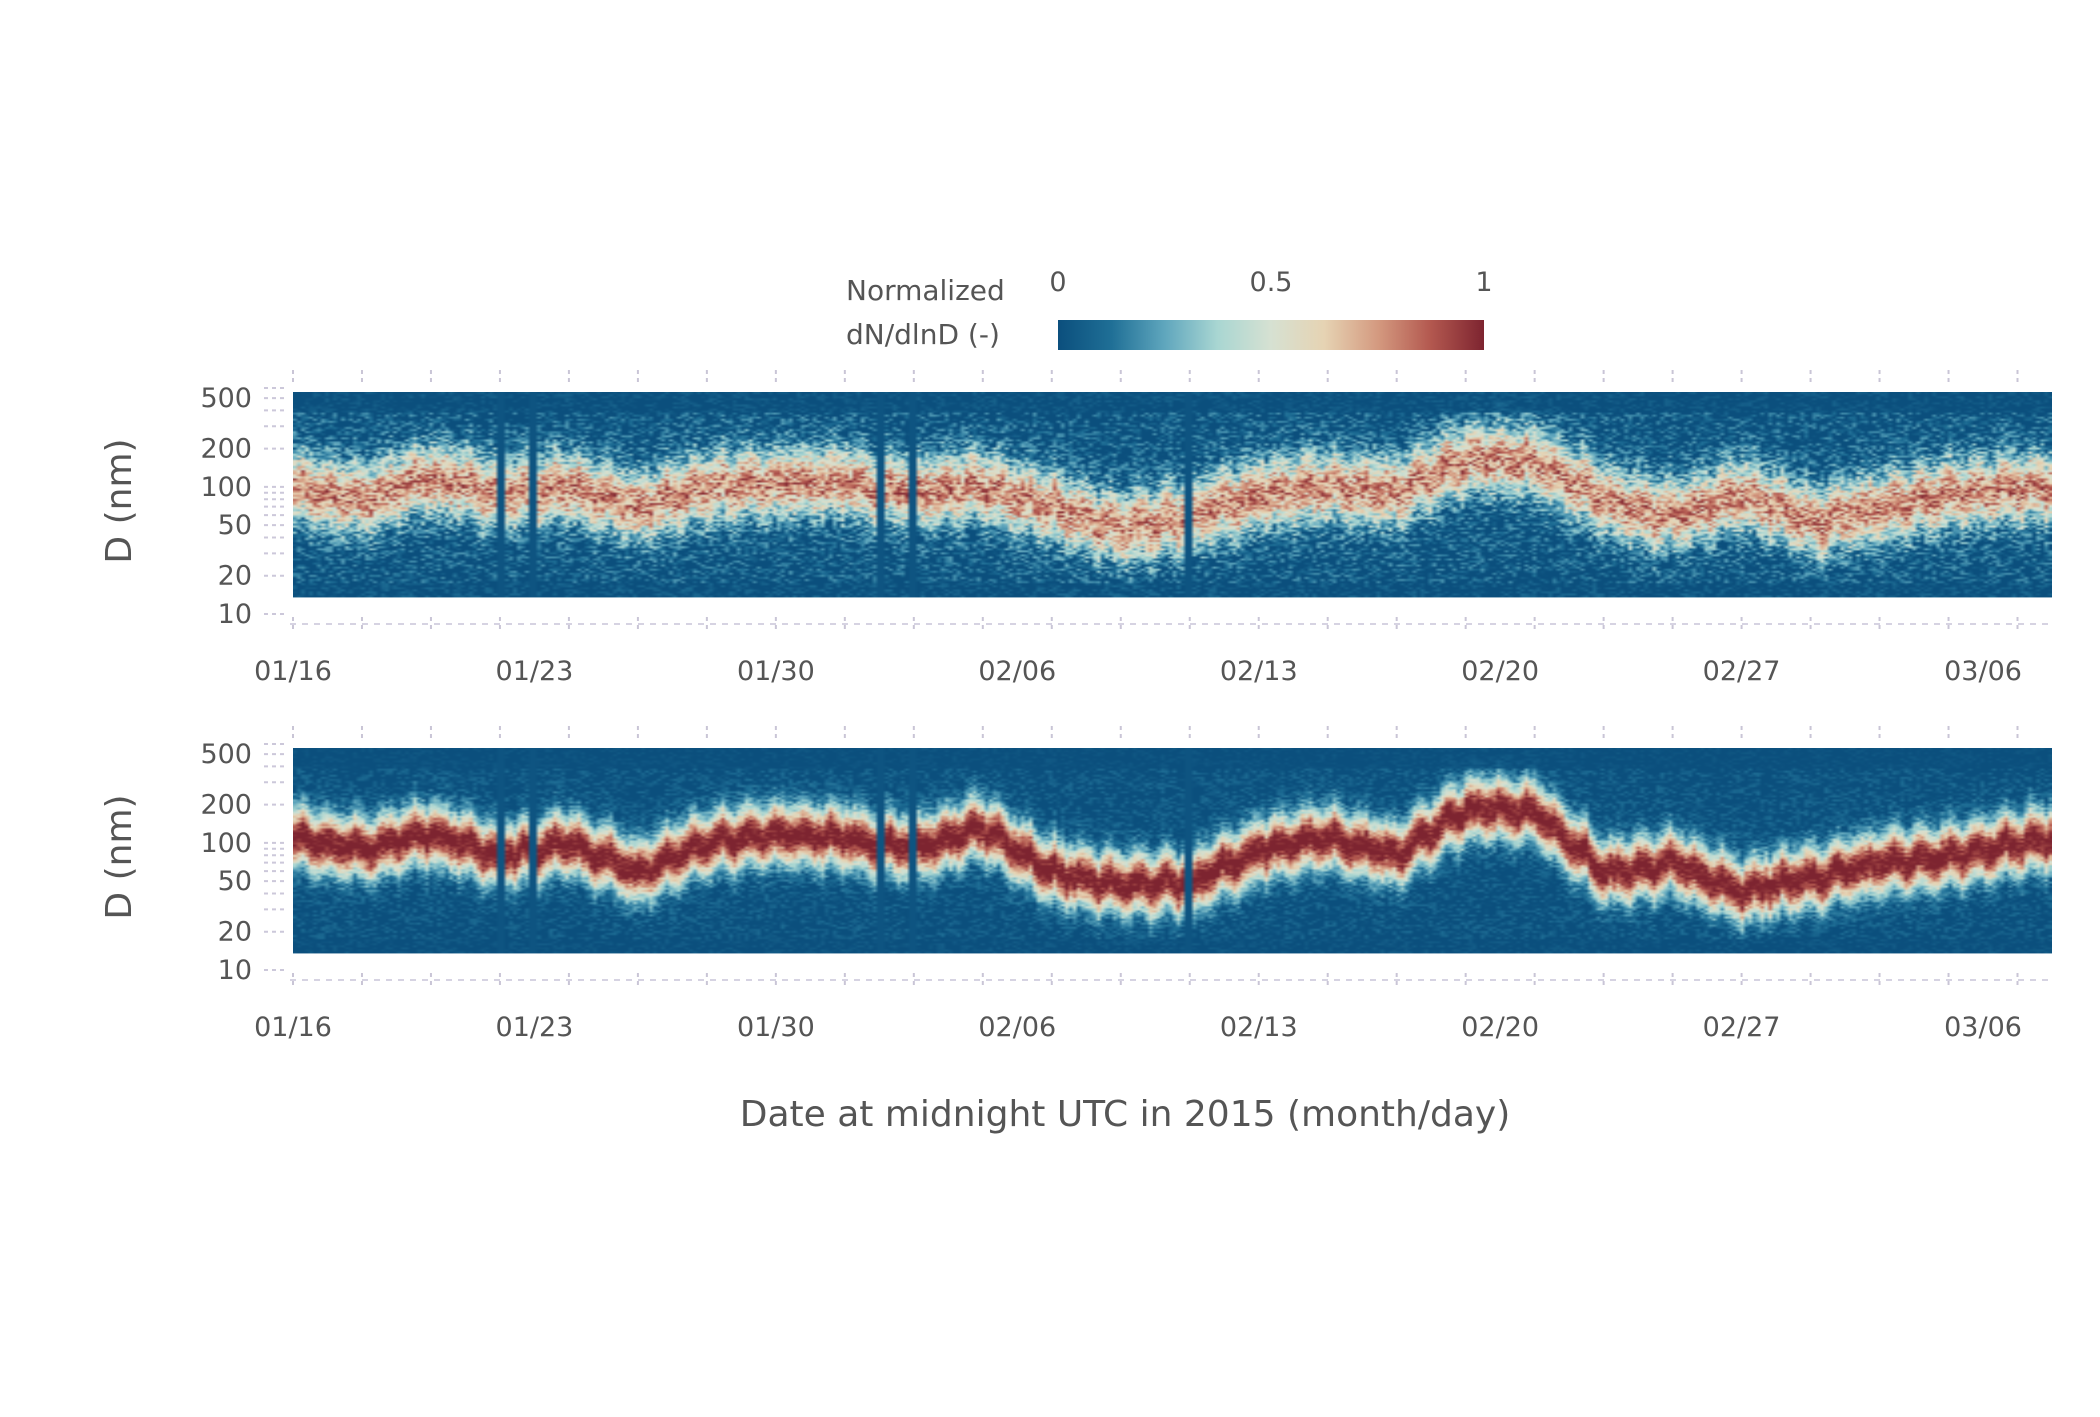 The image size is (2100, 1417). Describe the element at coordinates (1169, 309) in the screenshot. I see `colorbar-legend: Normalized dN/dlnD (-) 0 0.5 1` at that location.